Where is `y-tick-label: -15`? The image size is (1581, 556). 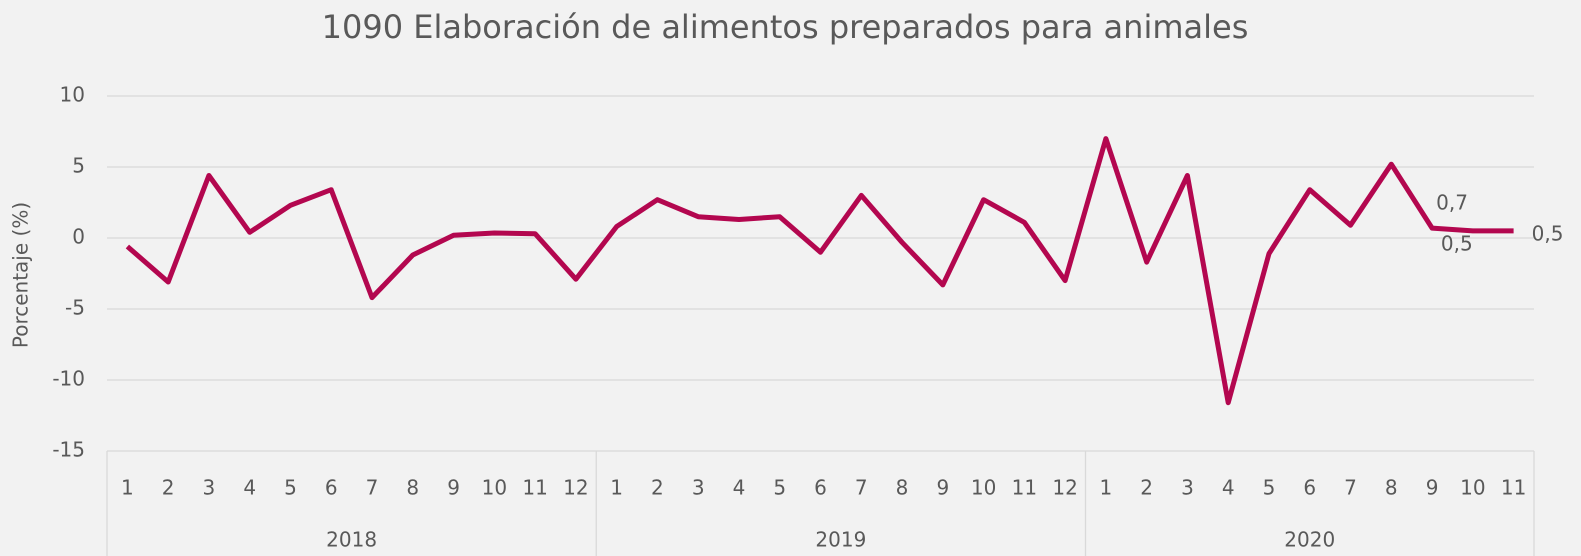 y-tick-label: -15 is located at coordinates (68, 450).